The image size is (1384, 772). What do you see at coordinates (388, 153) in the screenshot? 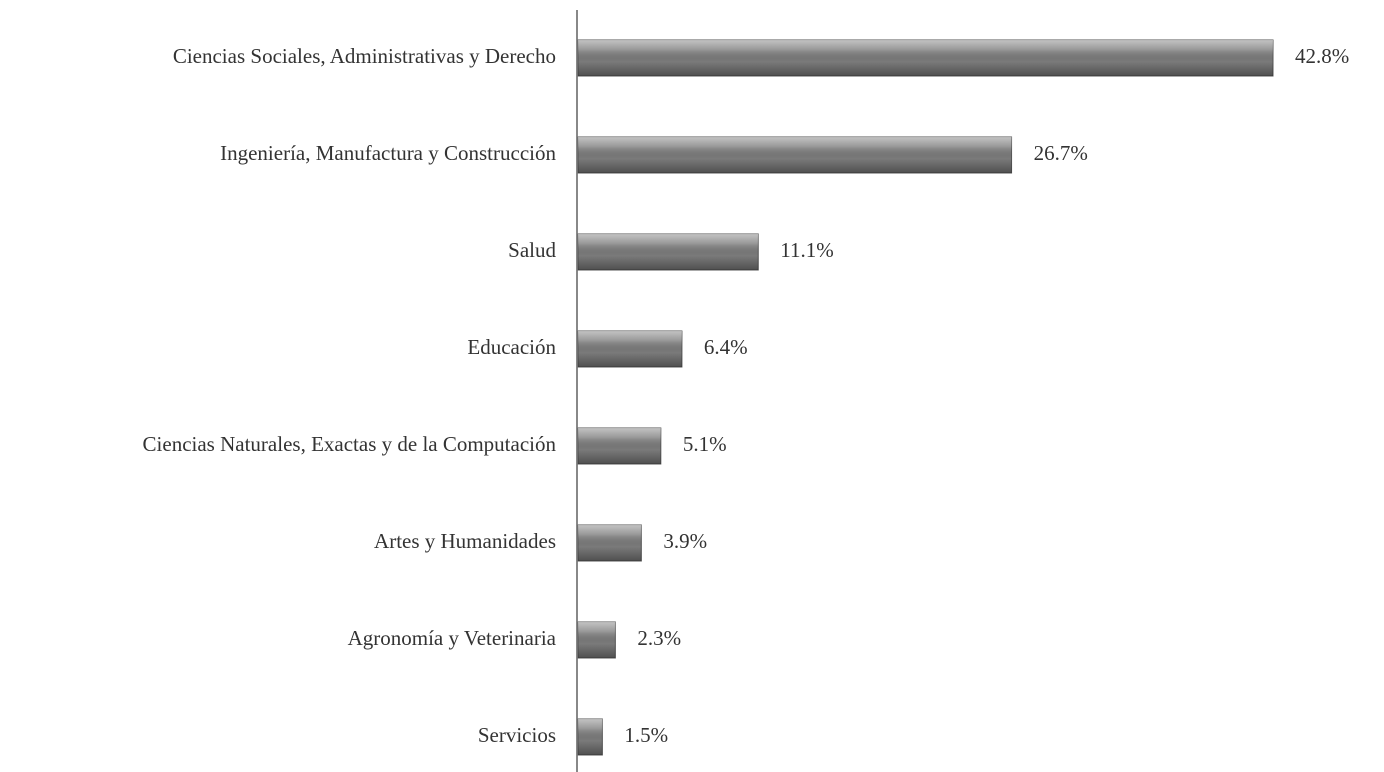
I see `category-label: Ingeniería, Manufactura y Construcción` at bounding box center [388, 153].